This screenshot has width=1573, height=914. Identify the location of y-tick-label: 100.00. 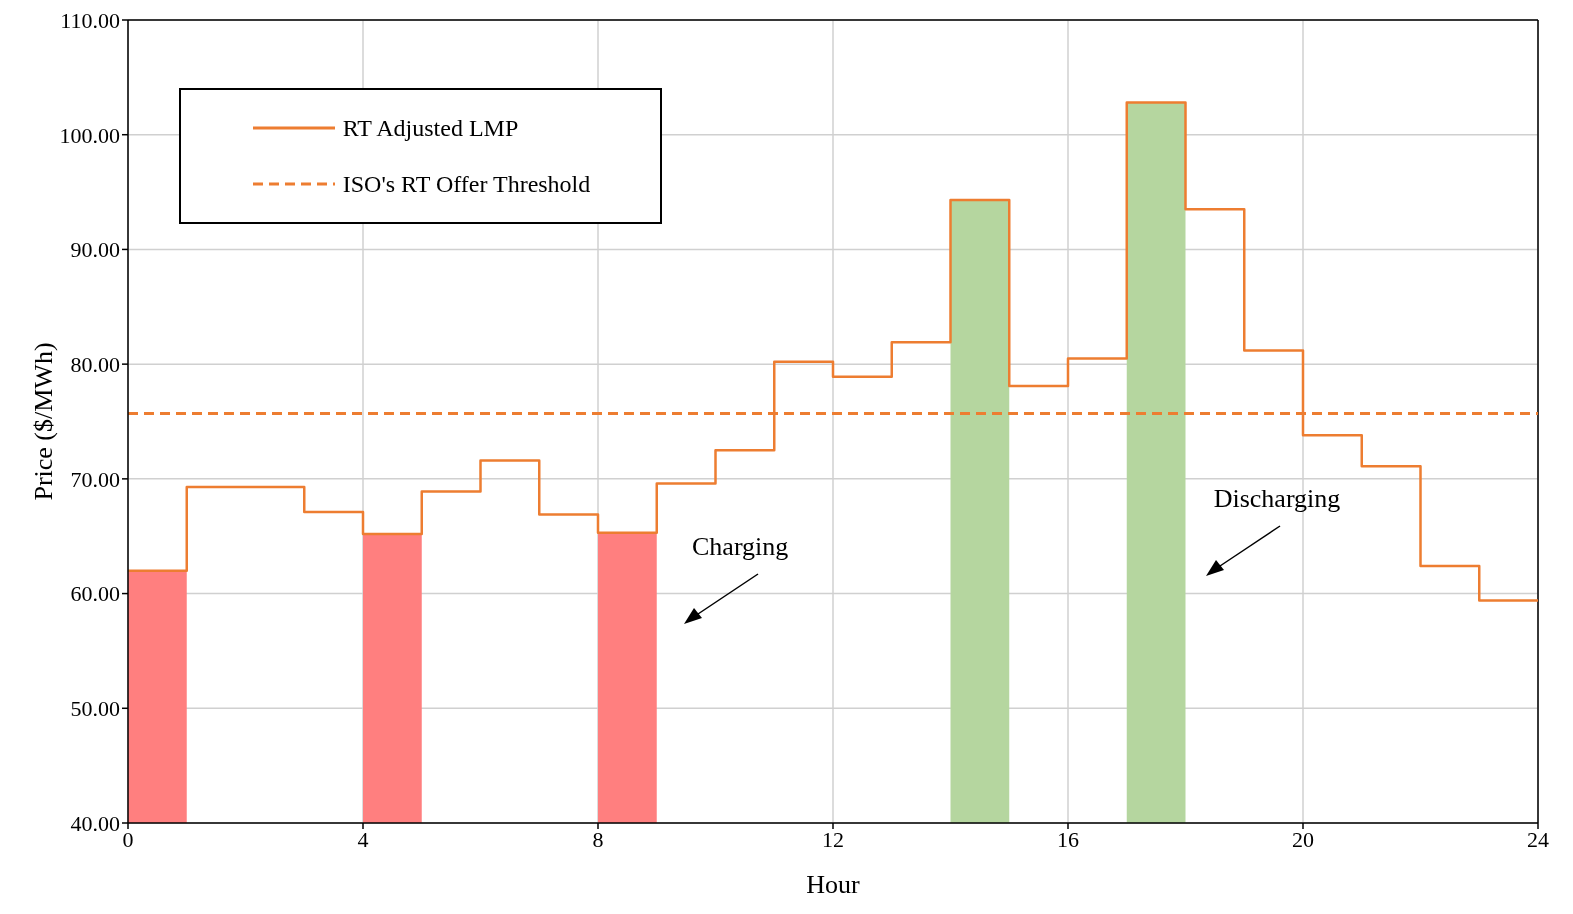
(89, 135).